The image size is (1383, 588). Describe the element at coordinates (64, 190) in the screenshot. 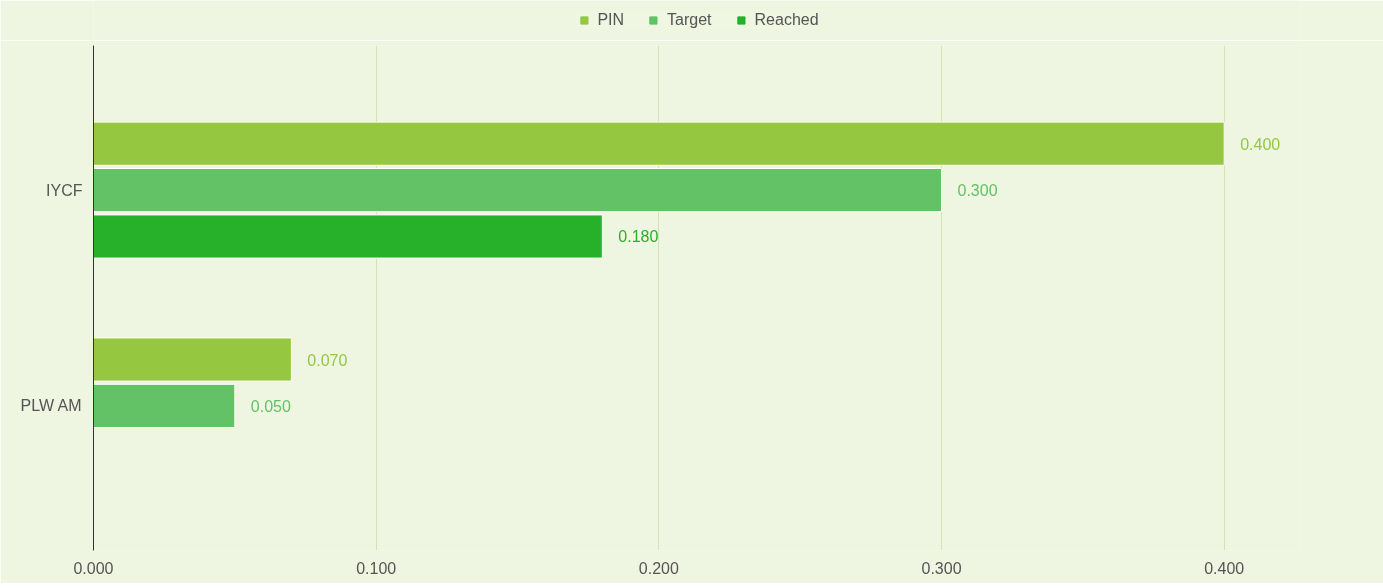

I see `y-tick-label: IYCF` at that location.